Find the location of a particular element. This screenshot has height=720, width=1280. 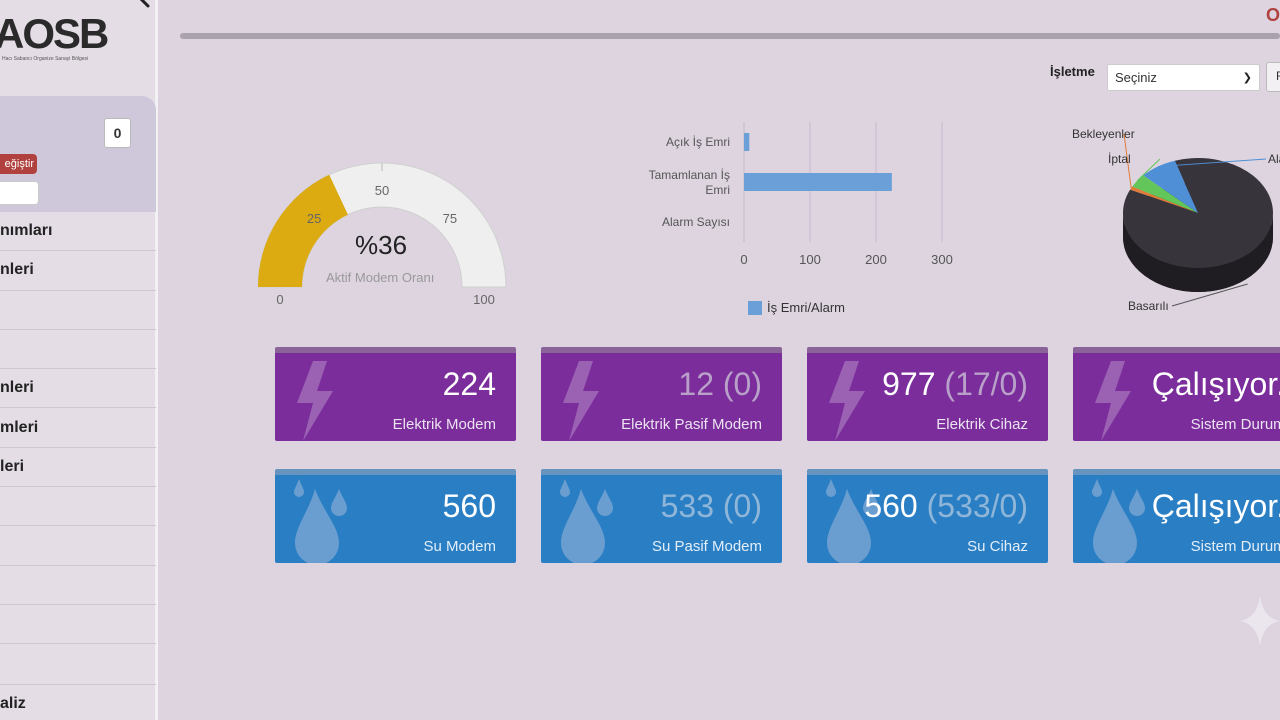

electric-tile: Çalışıyor.. Sistem Durumu is located at coordinates (1176, 394).